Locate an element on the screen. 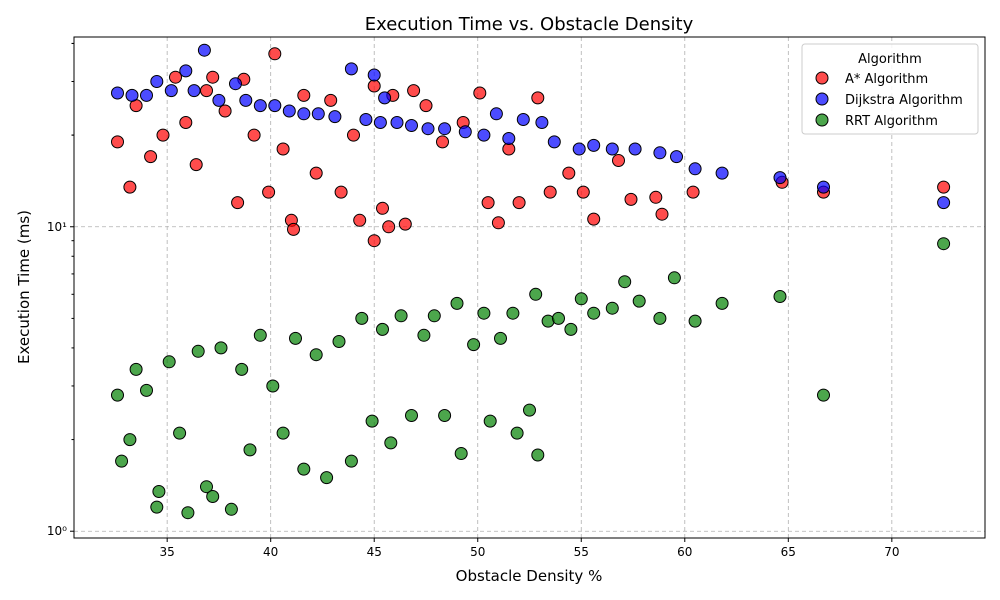 The width and height of the screenshot is (1000, 600). chart-title: Execution Time vs. Obstacle Density is located at coordinates (529, 24).